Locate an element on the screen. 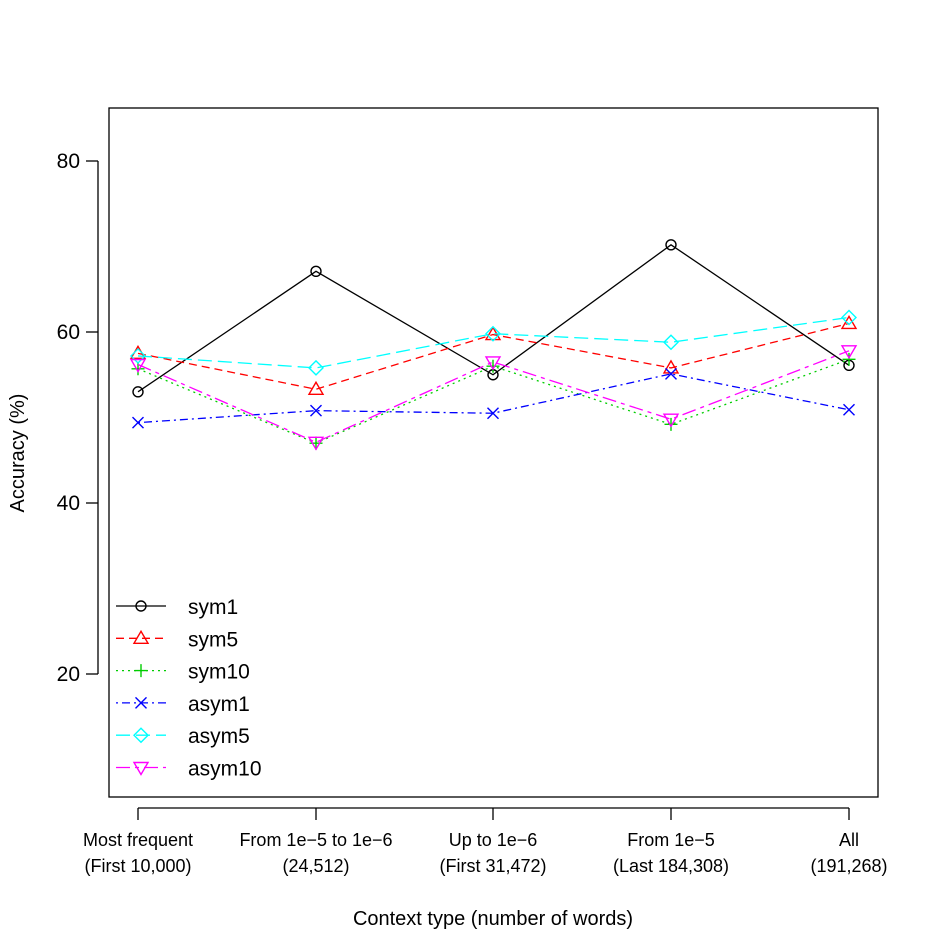 This screenshot has width=934, height=934. x-tick-label-line1: Most frequent is located at coordinates (138, 840).